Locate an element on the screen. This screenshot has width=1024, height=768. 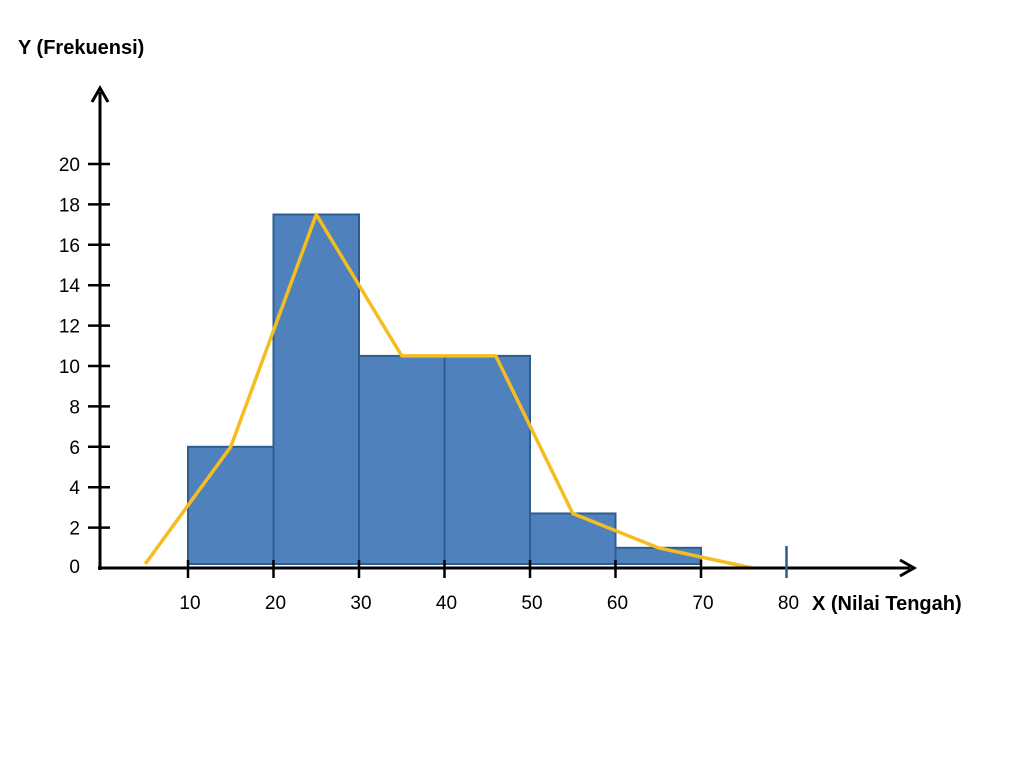
y-tick-label: 2 is located at coordinates (74, 529).